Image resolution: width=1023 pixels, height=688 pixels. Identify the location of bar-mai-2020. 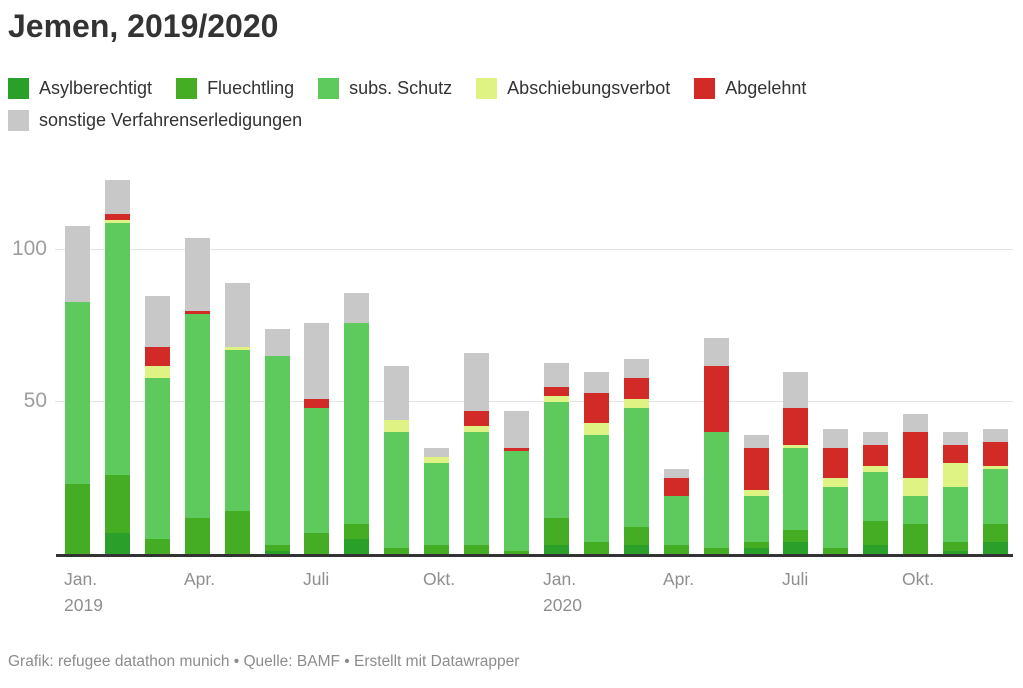
(716, 446).